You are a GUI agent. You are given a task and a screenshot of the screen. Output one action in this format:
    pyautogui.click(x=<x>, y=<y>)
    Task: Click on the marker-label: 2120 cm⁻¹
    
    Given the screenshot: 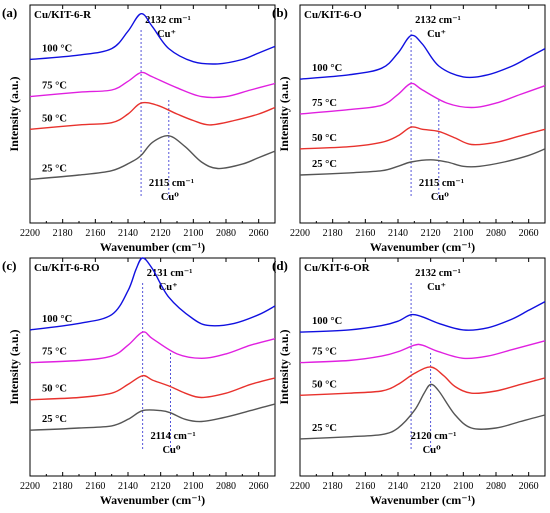 What is the action you would take?
    pyautogui.click(x=434, y=436)
    